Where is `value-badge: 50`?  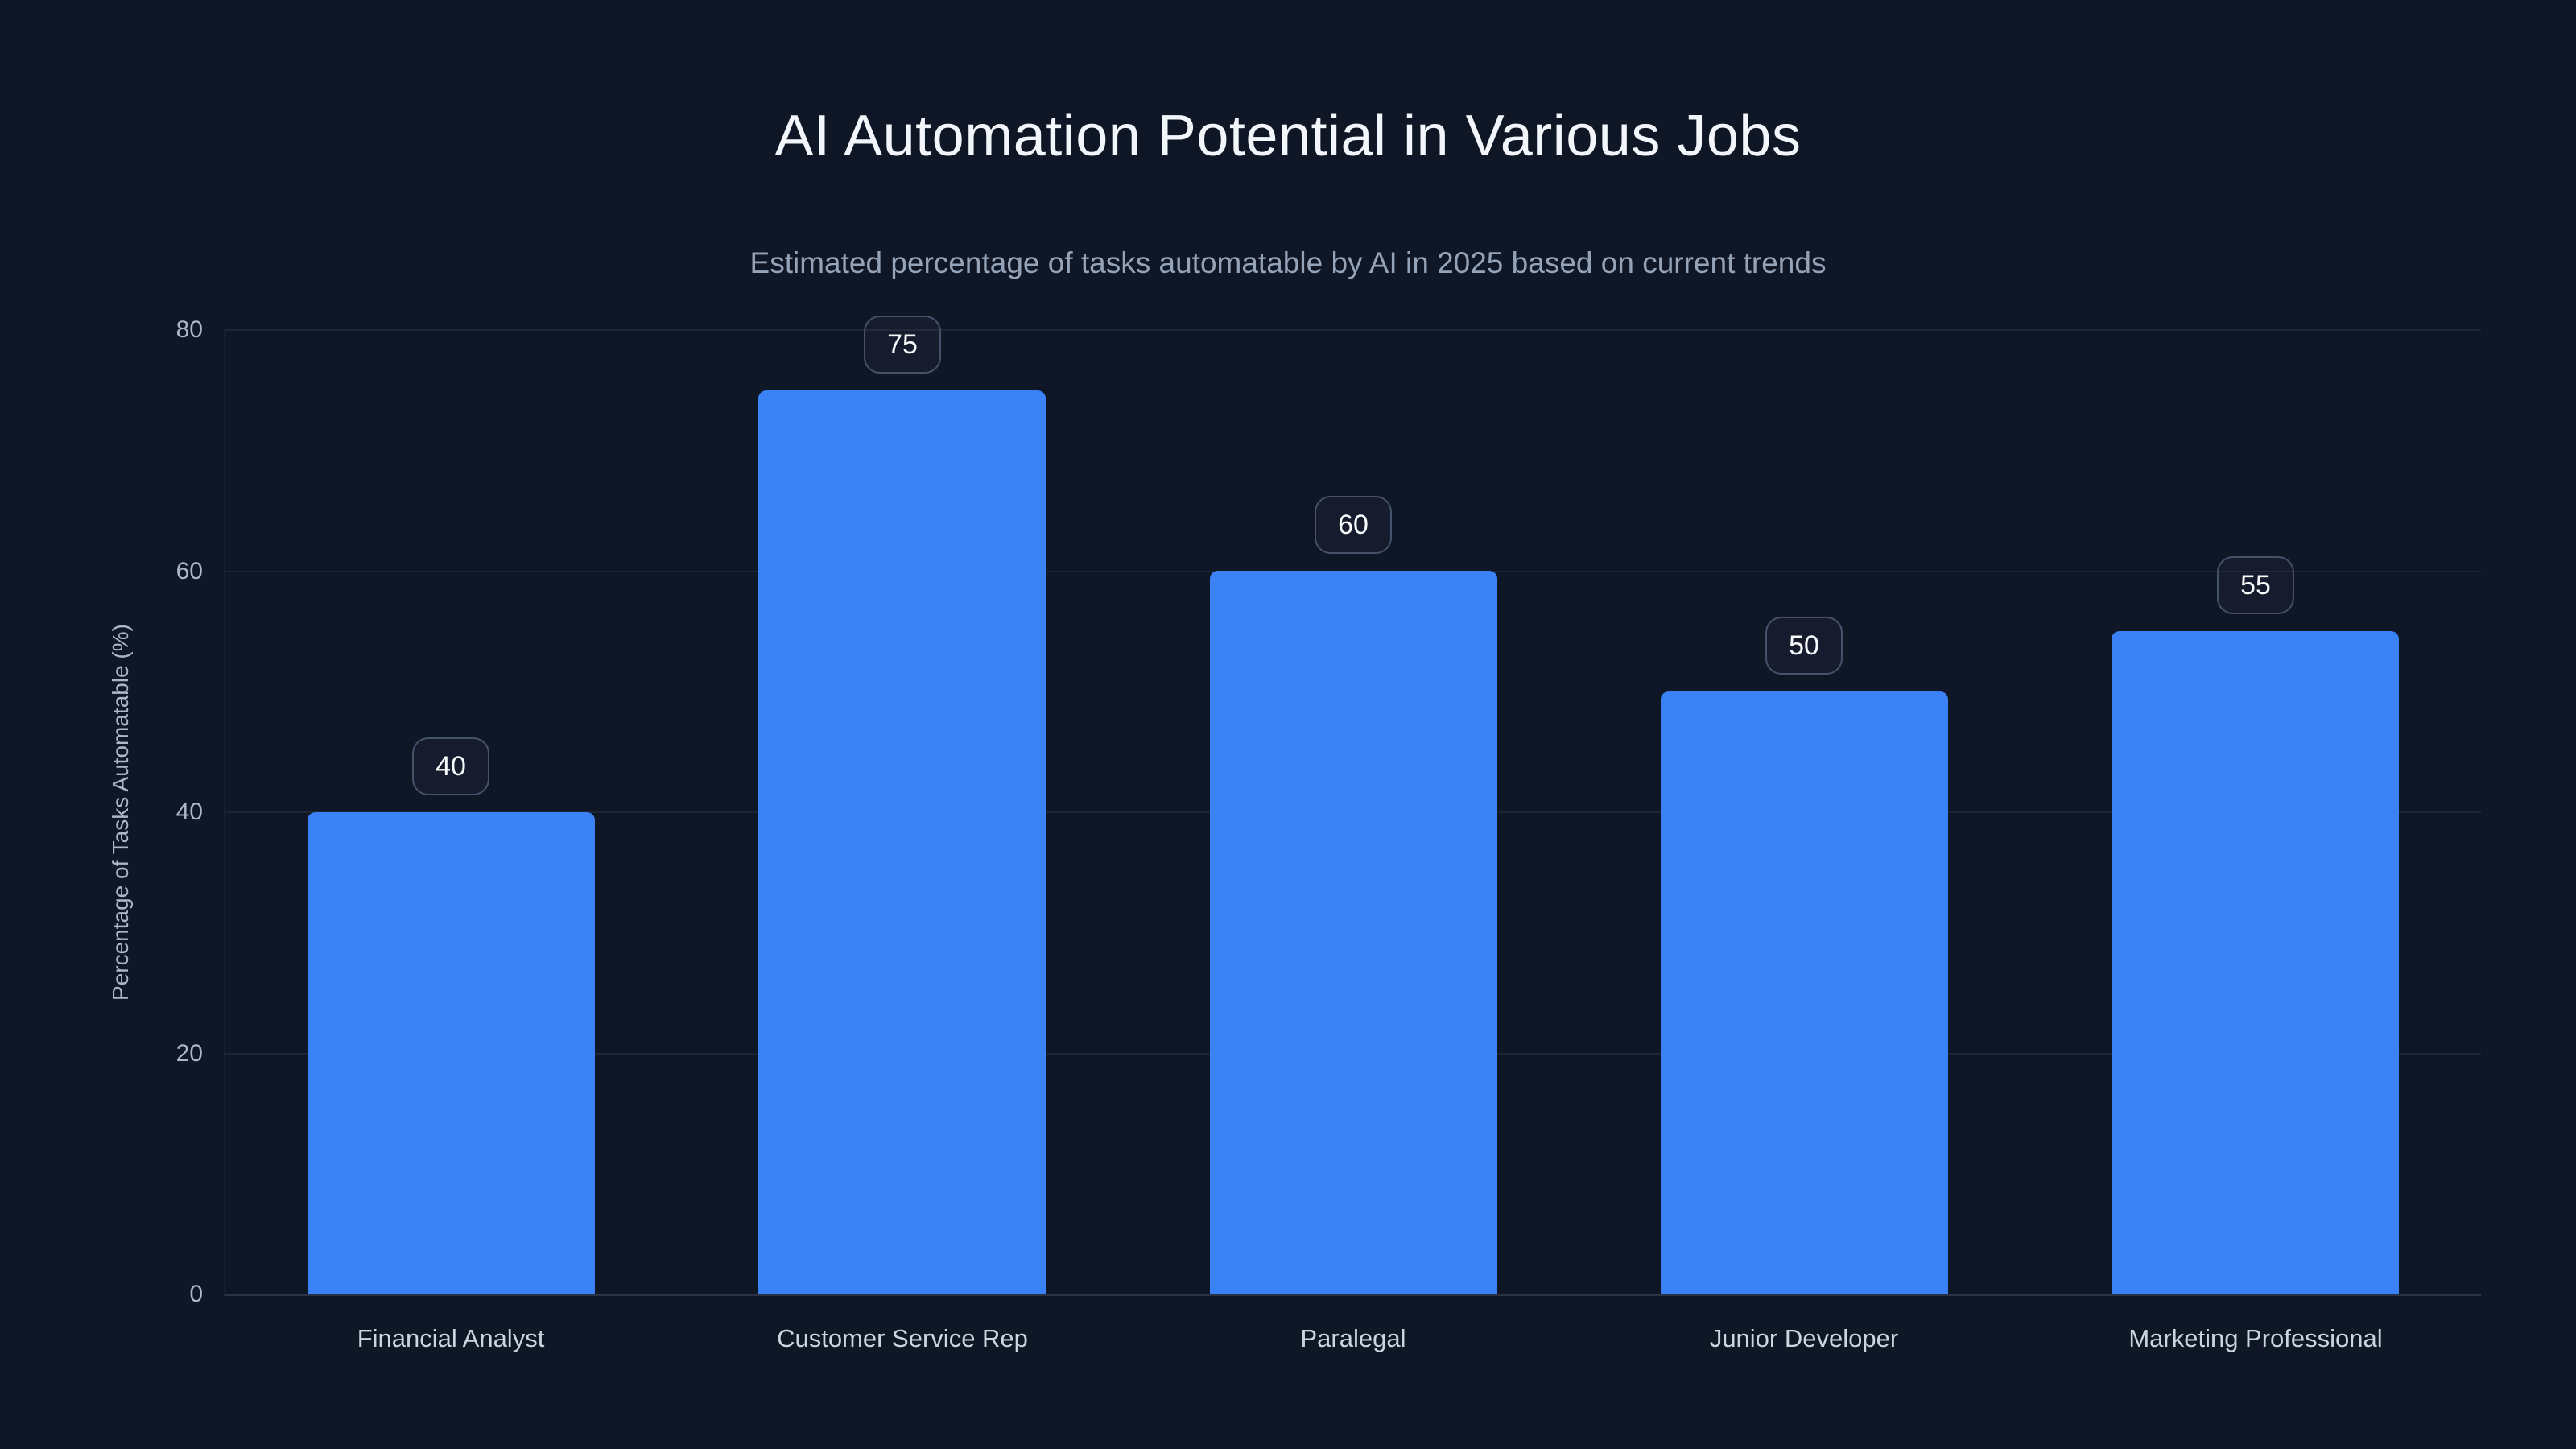 value-badge: 50 is located at coordinates (1804, 646).